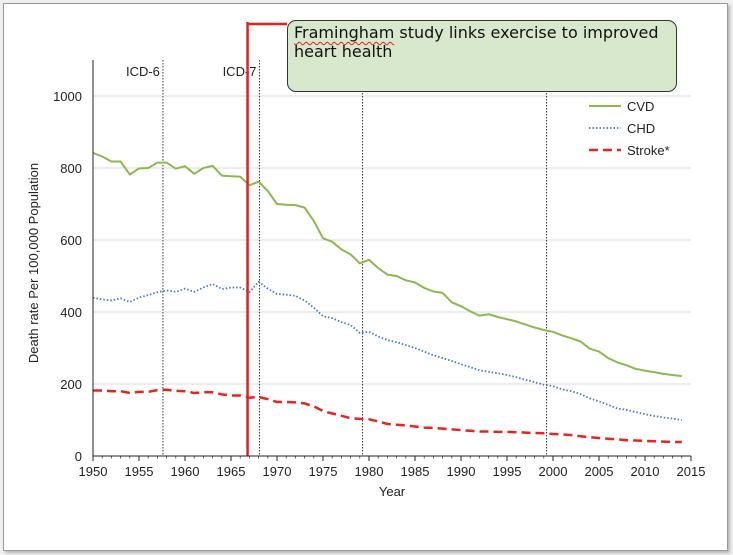 Image resolution: width=733 pixels, height=555 pixels. I want to click on x-tick-label: 1975, so click(323, 471).